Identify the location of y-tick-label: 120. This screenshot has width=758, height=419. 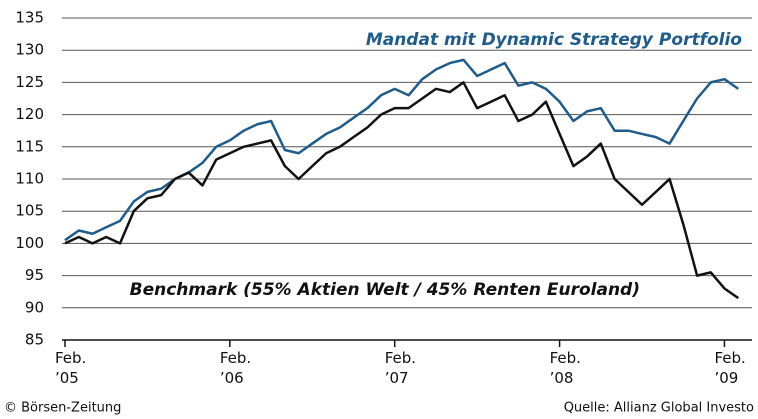
(29, 114).